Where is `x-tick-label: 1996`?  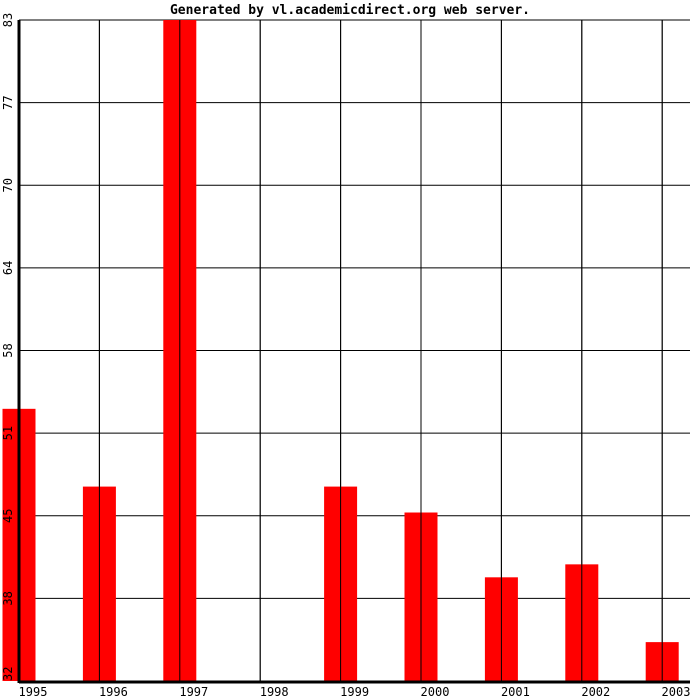
x-tick-label: 1996 is located at coordinates (113, 692).